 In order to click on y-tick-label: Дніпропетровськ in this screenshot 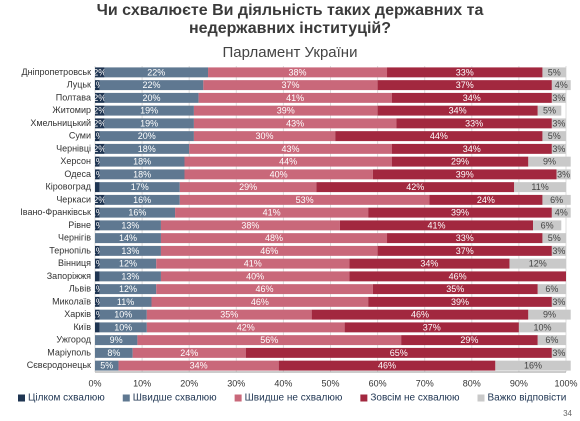, I will do `click(57, 72)`.